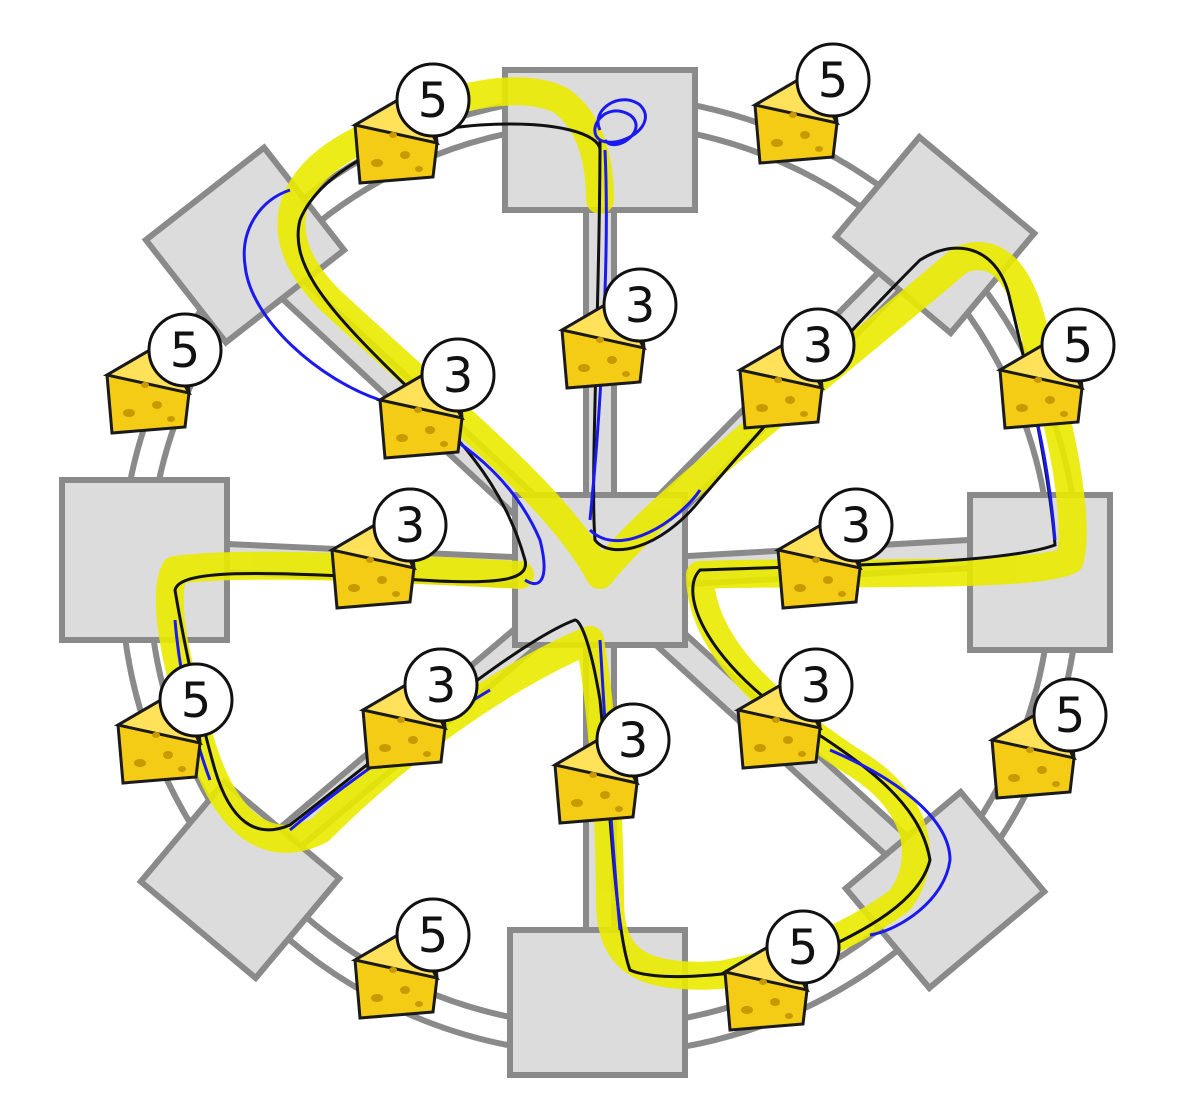 The height and width of the screenshot is (1120, 1200). I want to click on cheese-5-north-right: 5, so click(812, 103).